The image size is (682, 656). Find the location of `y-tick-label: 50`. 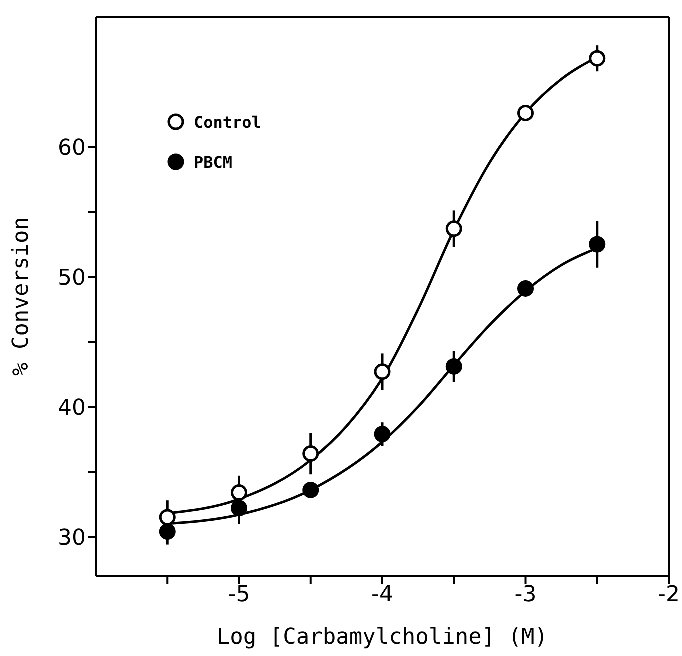

y-tick-label: 50 is located at coordinates (72, 278).